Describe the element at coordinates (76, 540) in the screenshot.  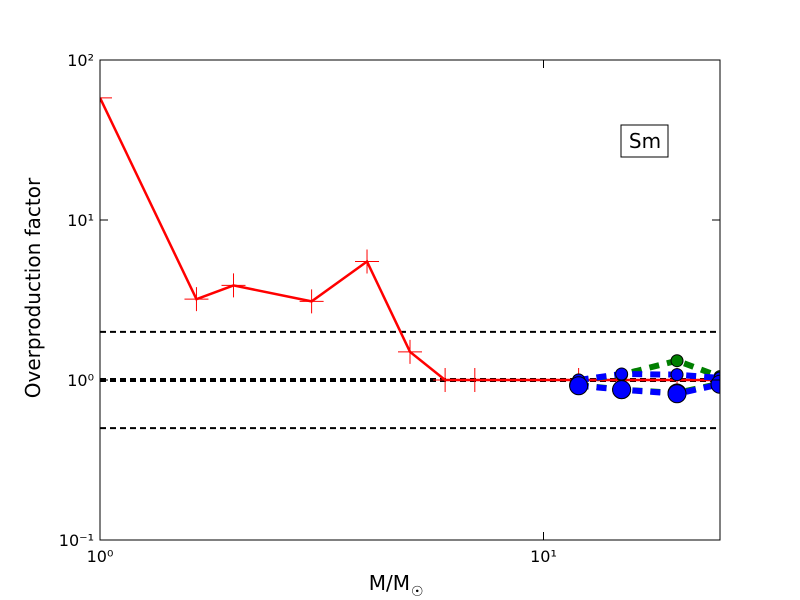
I see `y-tick-label: 10⁻¹` at that location.